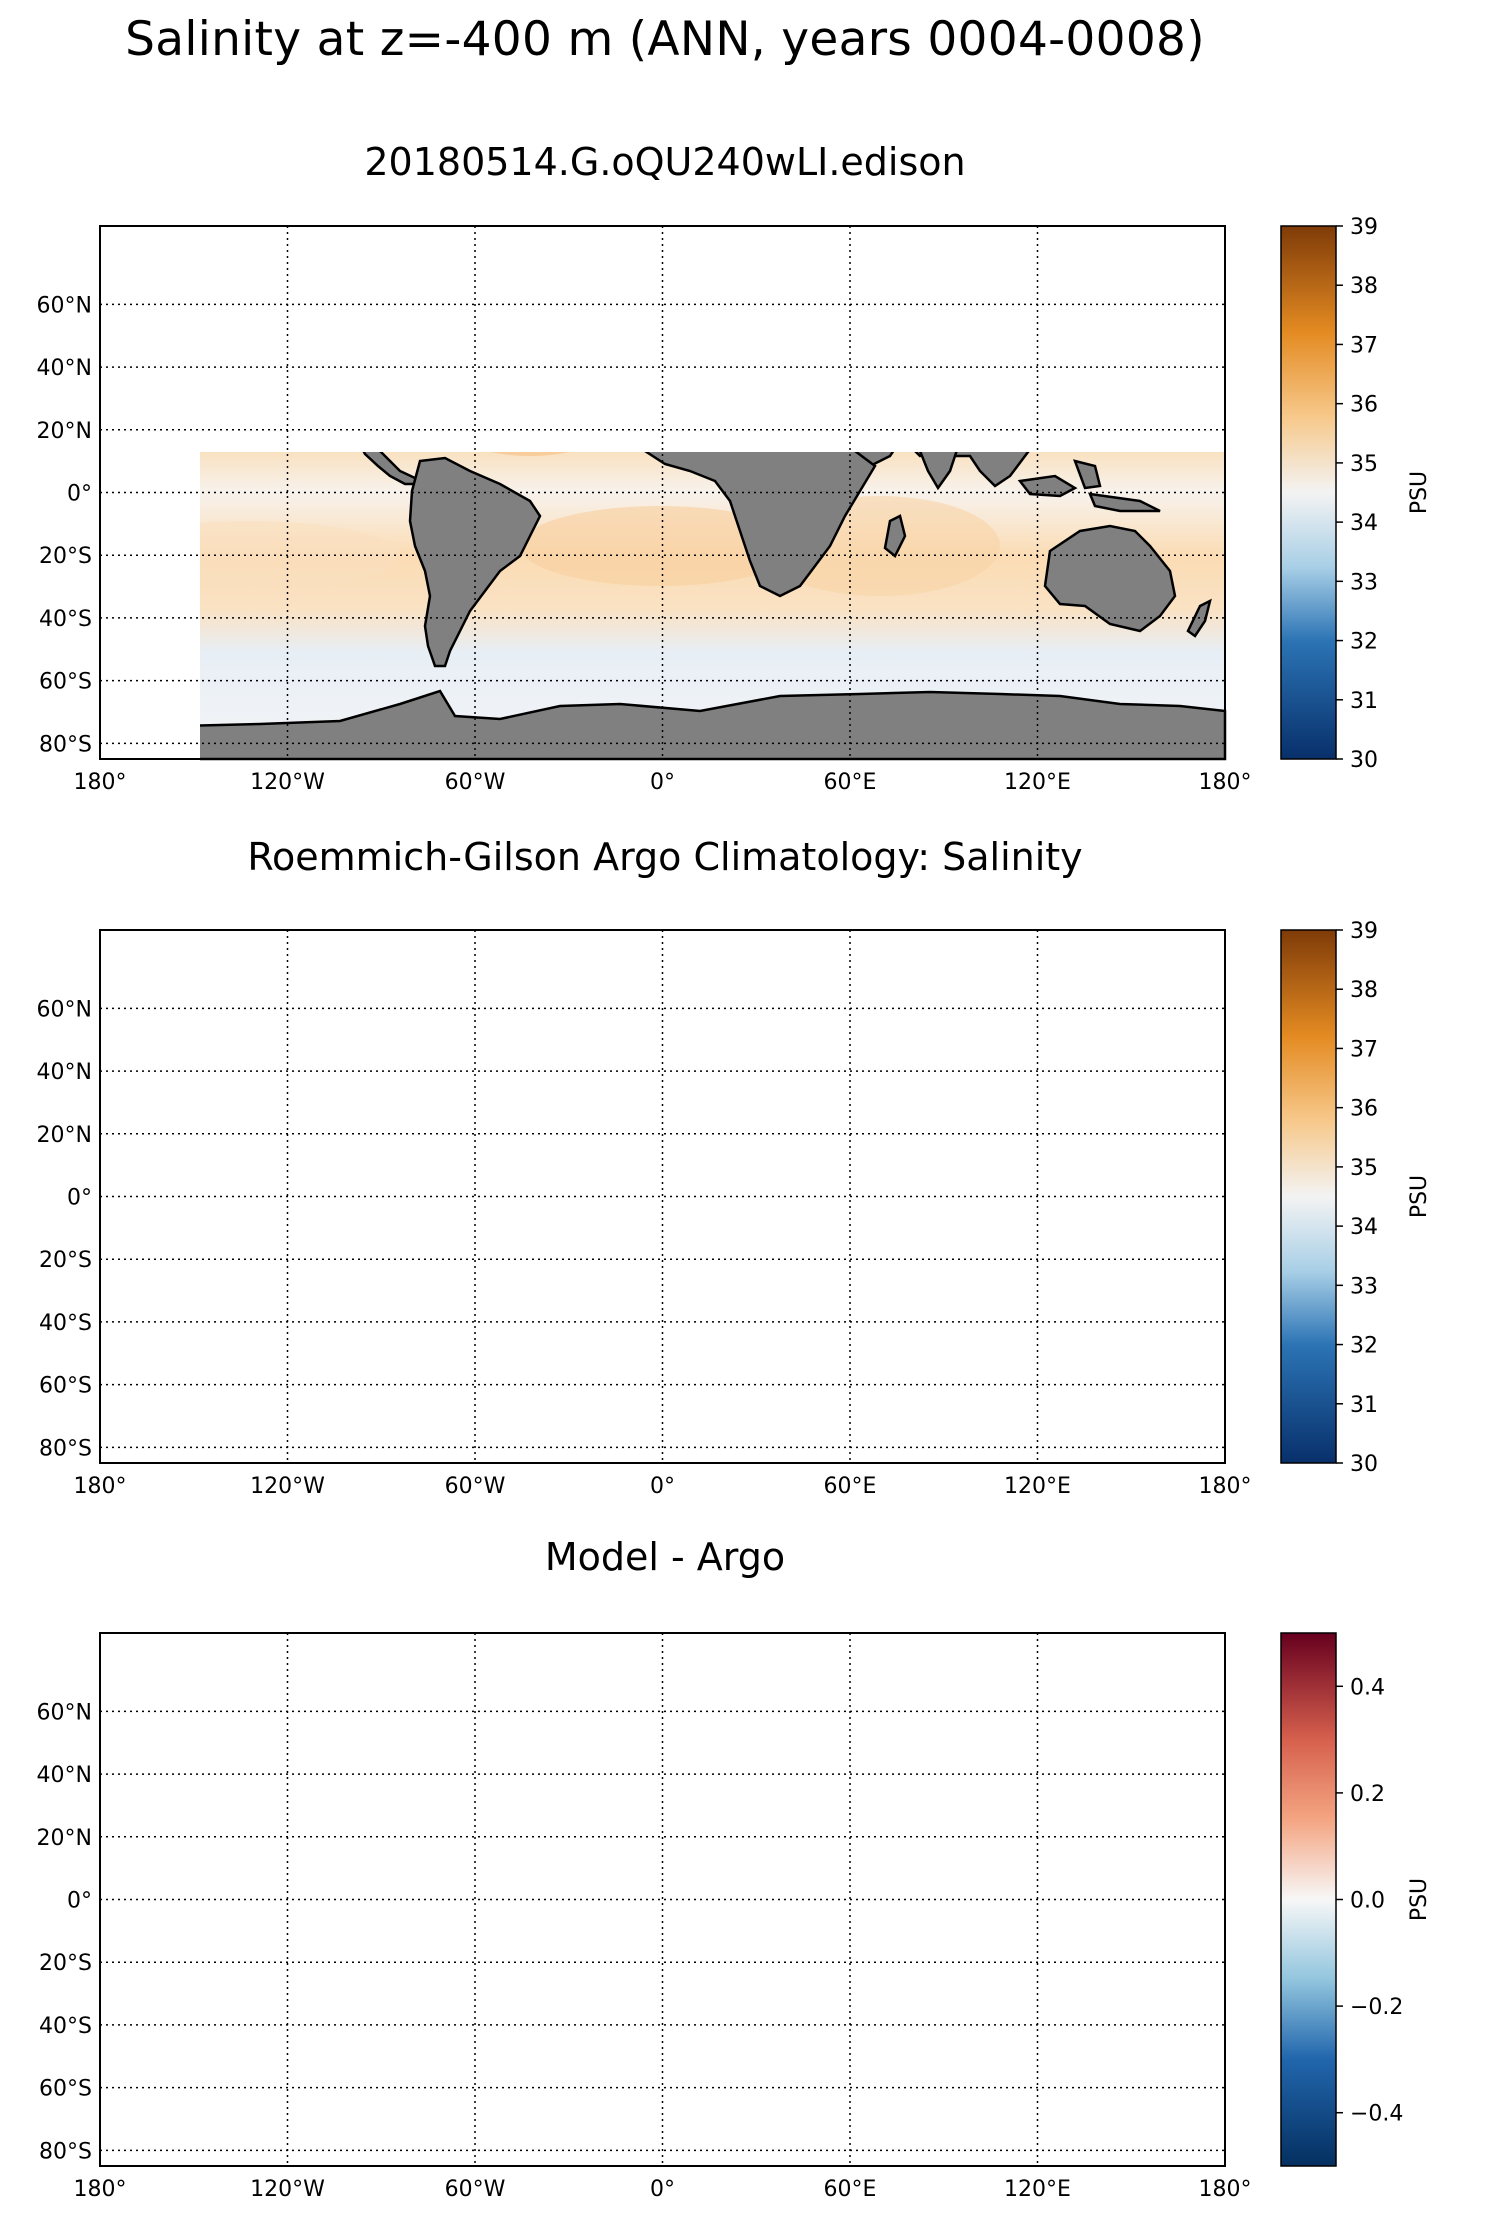  What do you see at coordinates (1376, 2114) in the screenshot?
I see `colorbar-tick-label: −0.4` at bounding box center [1376, 2114].